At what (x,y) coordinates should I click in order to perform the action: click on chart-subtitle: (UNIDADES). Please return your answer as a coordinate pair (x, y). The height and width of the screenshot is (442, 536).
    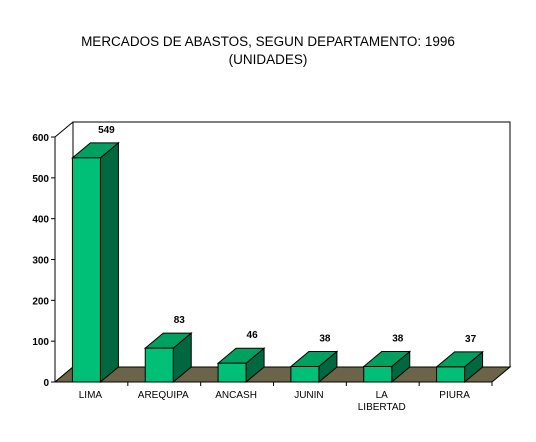
    Looking at the image, I should click on (268, 59).